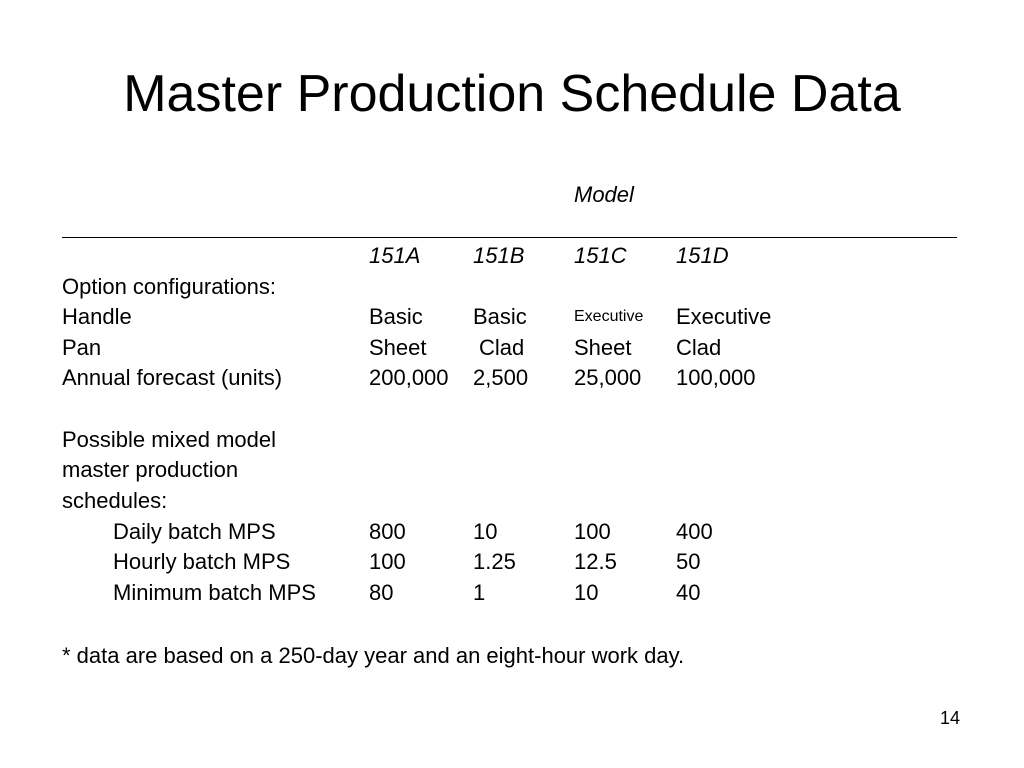 This screenshot has width=1024, height=768. I want to click on row-label: Handle, so click(97, 316).